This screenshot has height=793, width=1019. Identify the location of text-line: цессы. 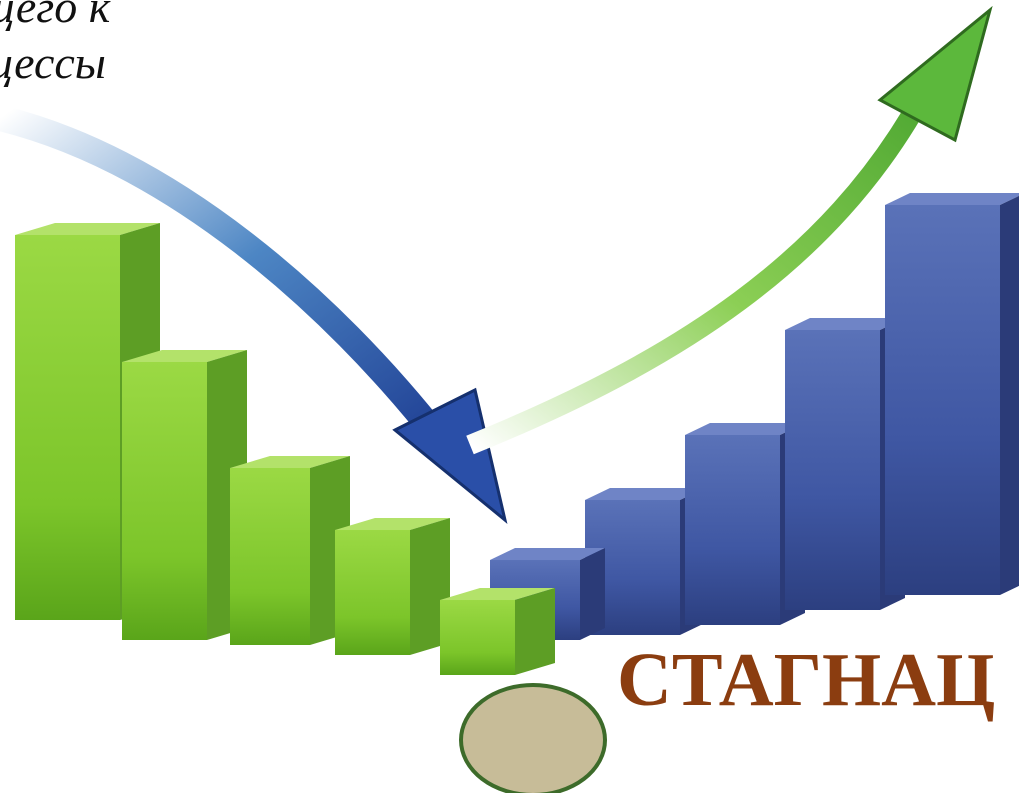
(53, 62).